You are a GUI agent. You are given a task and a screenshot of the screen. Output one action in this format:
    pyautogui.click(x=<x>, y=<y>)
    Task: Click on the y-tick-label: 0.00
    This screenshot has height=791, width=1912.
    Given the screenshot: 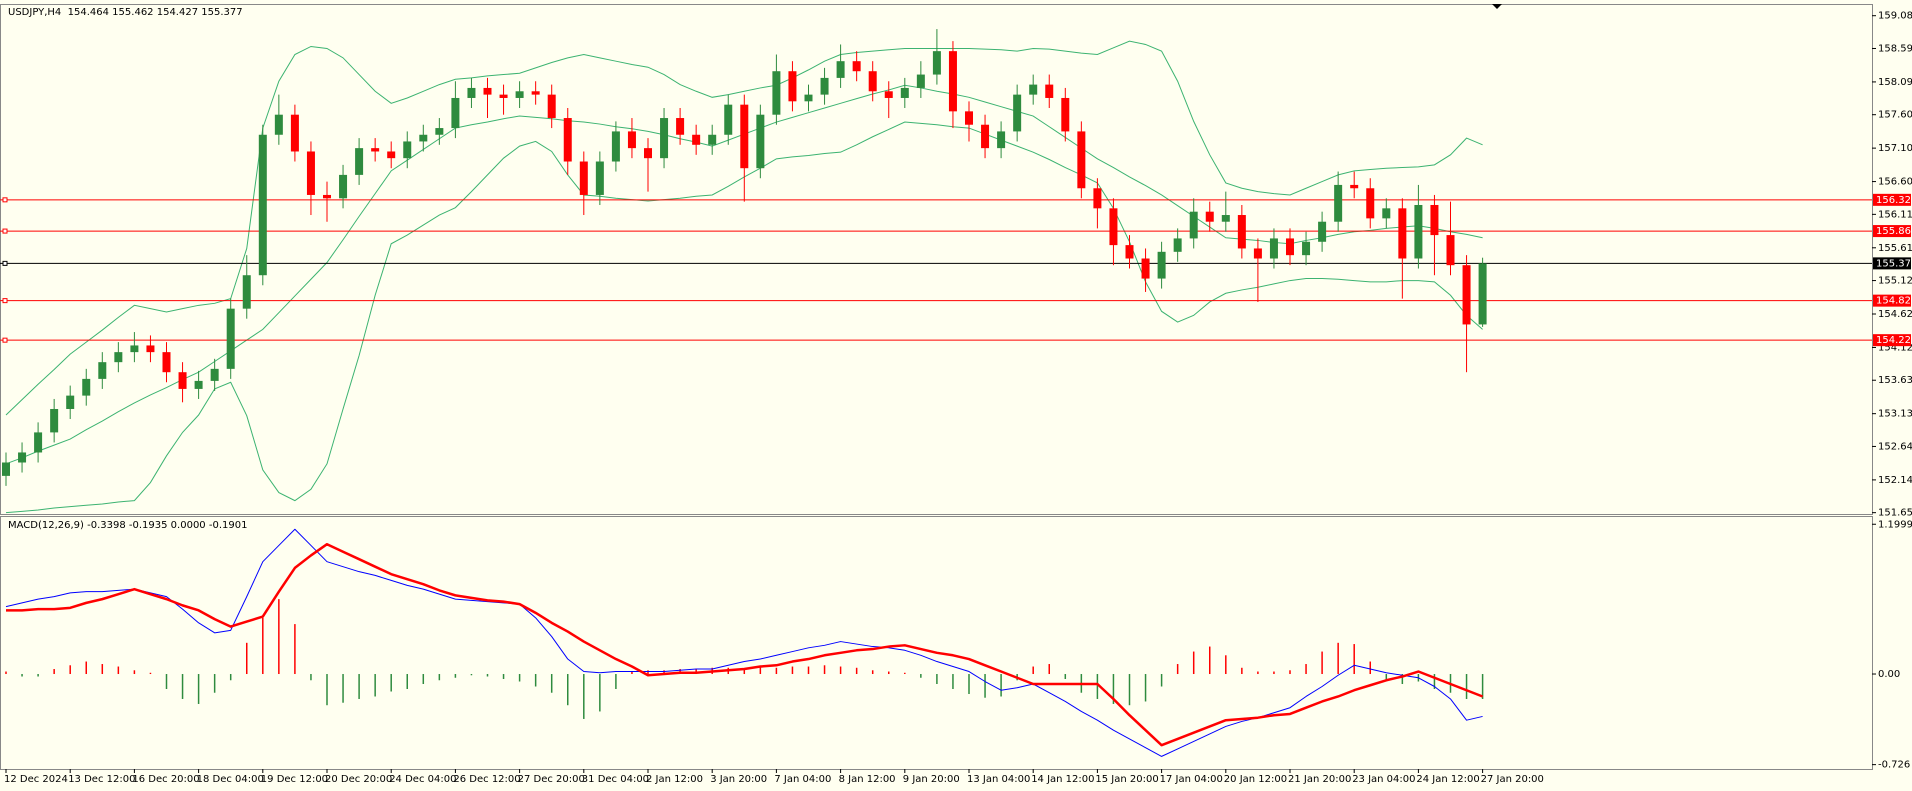 What is the action you would take?
    pyautogui.click(x=1889, y=674)
    